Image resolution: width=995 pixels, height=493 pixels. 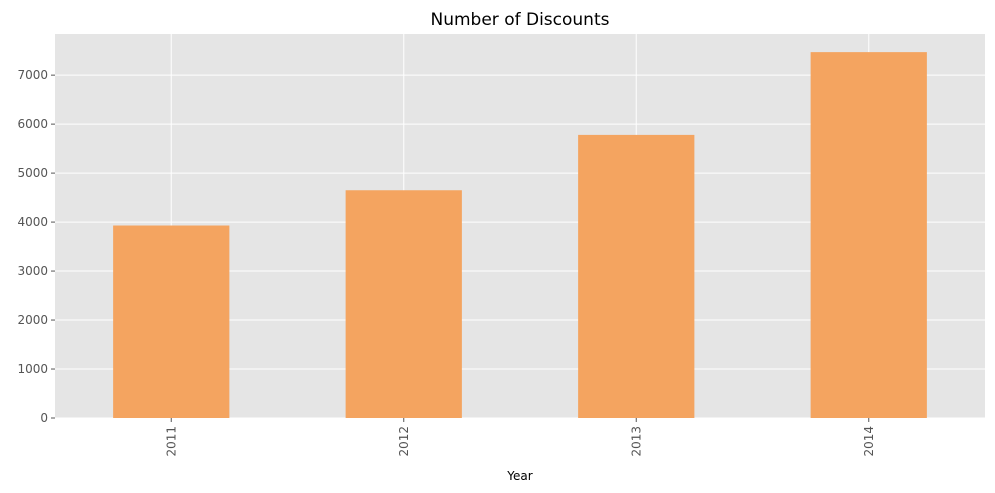 What do you see at coordinates (404, 441) in the screenshot?
I see `x-tick-label: 2012` at bounding box center [404, 441].